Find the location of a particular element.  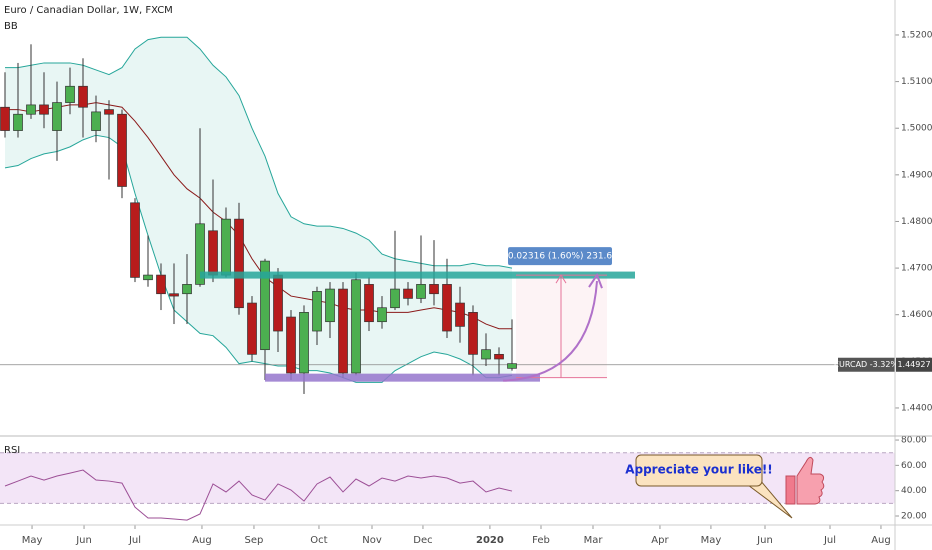

x-tick-label: 2020 is located at coordinates (490, 540).